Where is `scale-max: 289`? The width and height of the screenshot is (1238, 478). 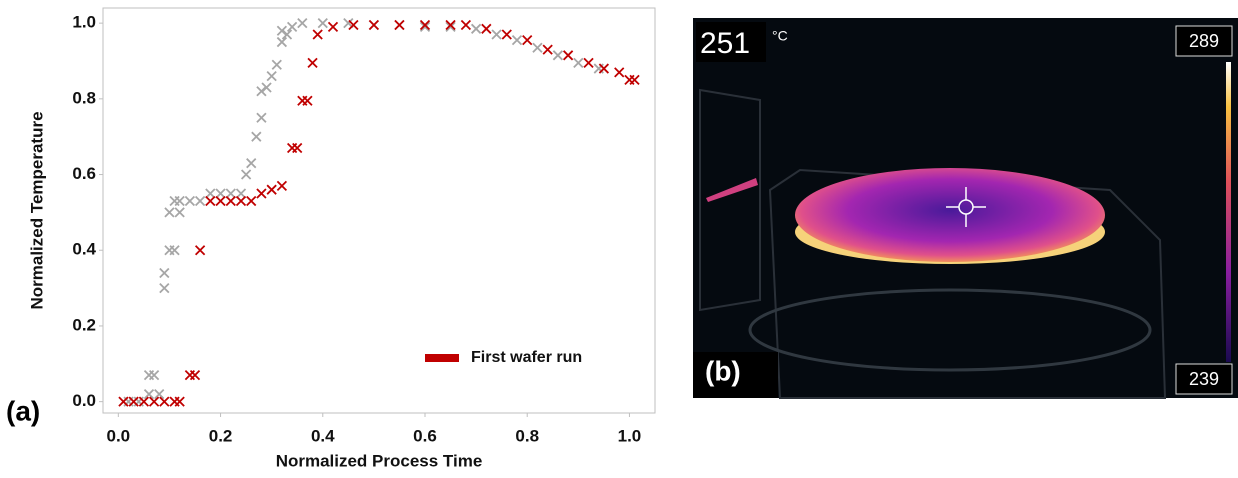
scale-max: 289 is located at coordinates (1204, 41).